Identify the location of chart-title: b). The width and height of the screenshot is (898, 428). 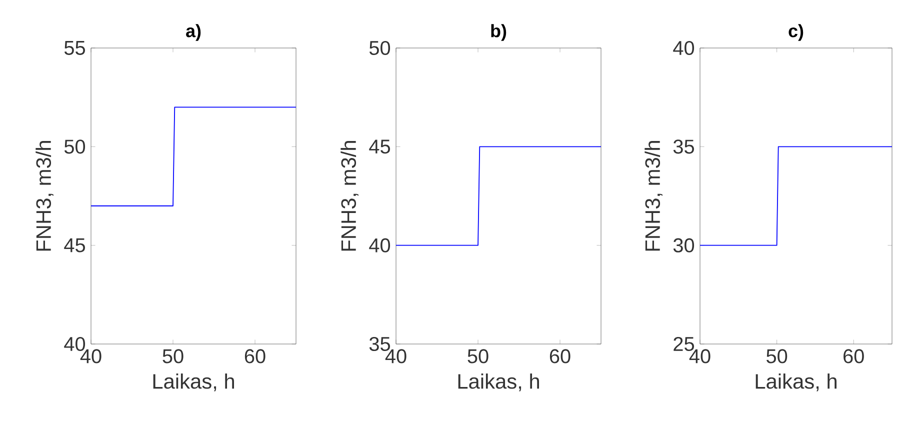
(498, 32).